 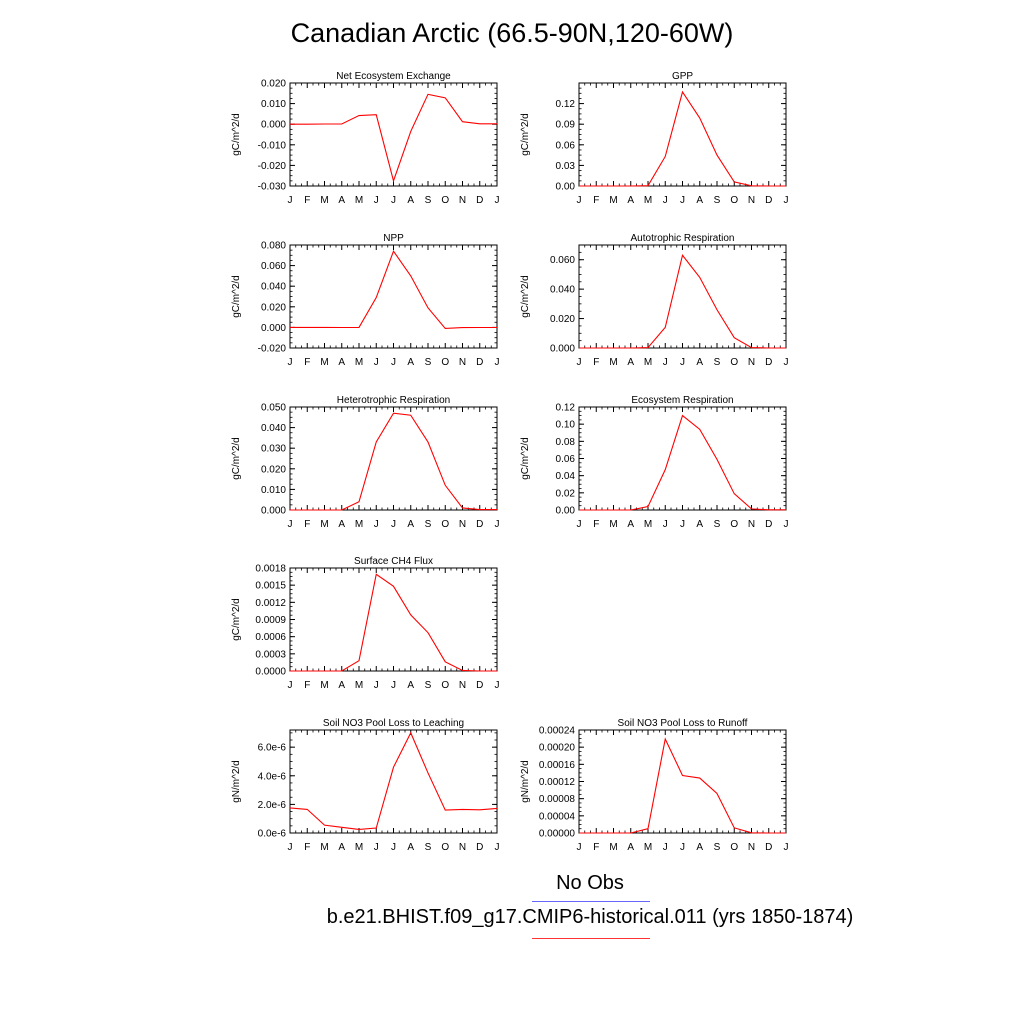 I want to click on y-tick-label: 0.0006, so click(x=270, y=637).